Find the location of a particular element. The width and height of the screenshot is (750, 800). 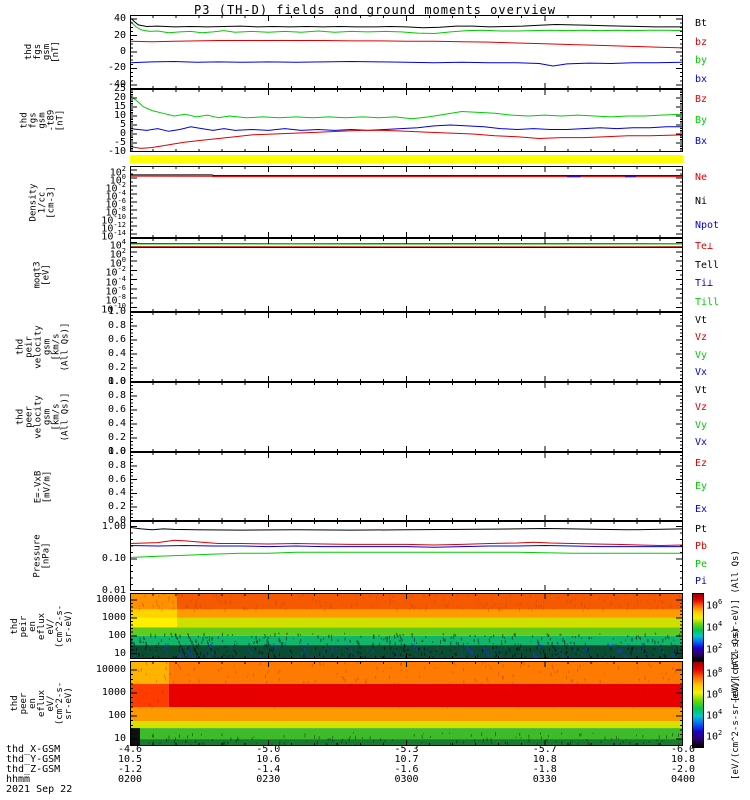

legend-Ey: Ey is located at coordinates (701, 486).